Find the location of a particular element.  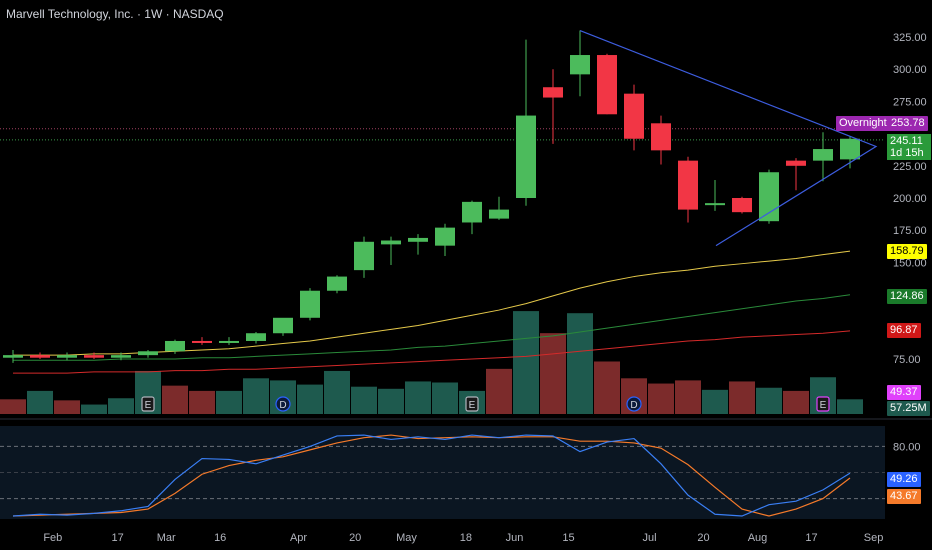

ma-slow-badge: 96.87 is located at coordinates (904, 330).